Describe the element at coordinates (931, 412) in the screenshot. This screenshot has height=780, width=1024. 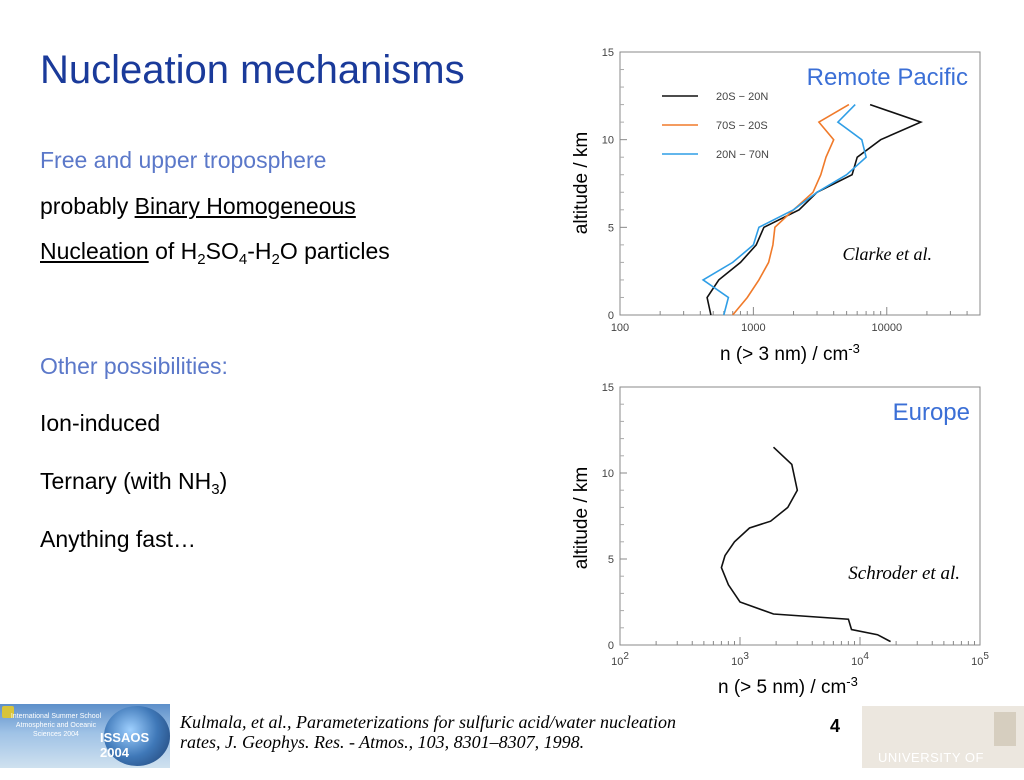
I see `region-label-europe: Europe` at that location.